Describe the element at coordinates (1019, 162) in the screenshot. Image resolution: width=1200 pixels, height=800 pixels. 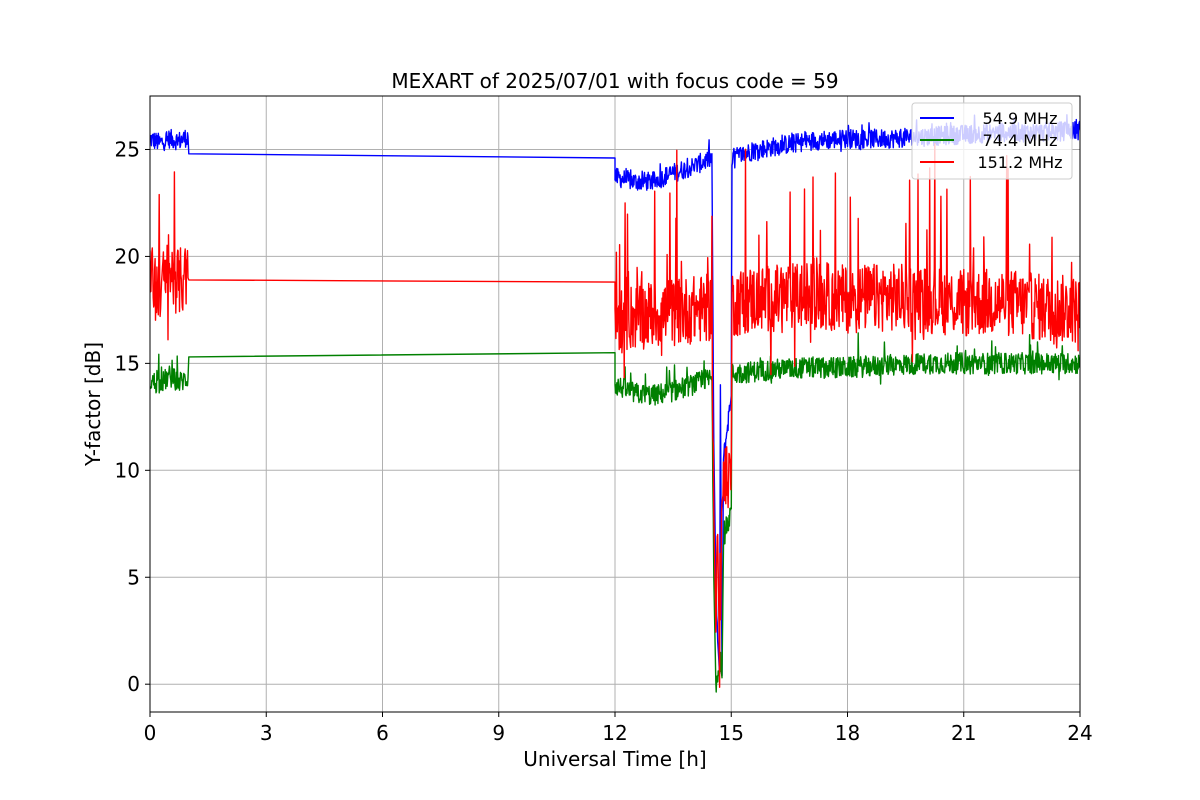
I see `legend-label: 151.2 MHz` at that location.